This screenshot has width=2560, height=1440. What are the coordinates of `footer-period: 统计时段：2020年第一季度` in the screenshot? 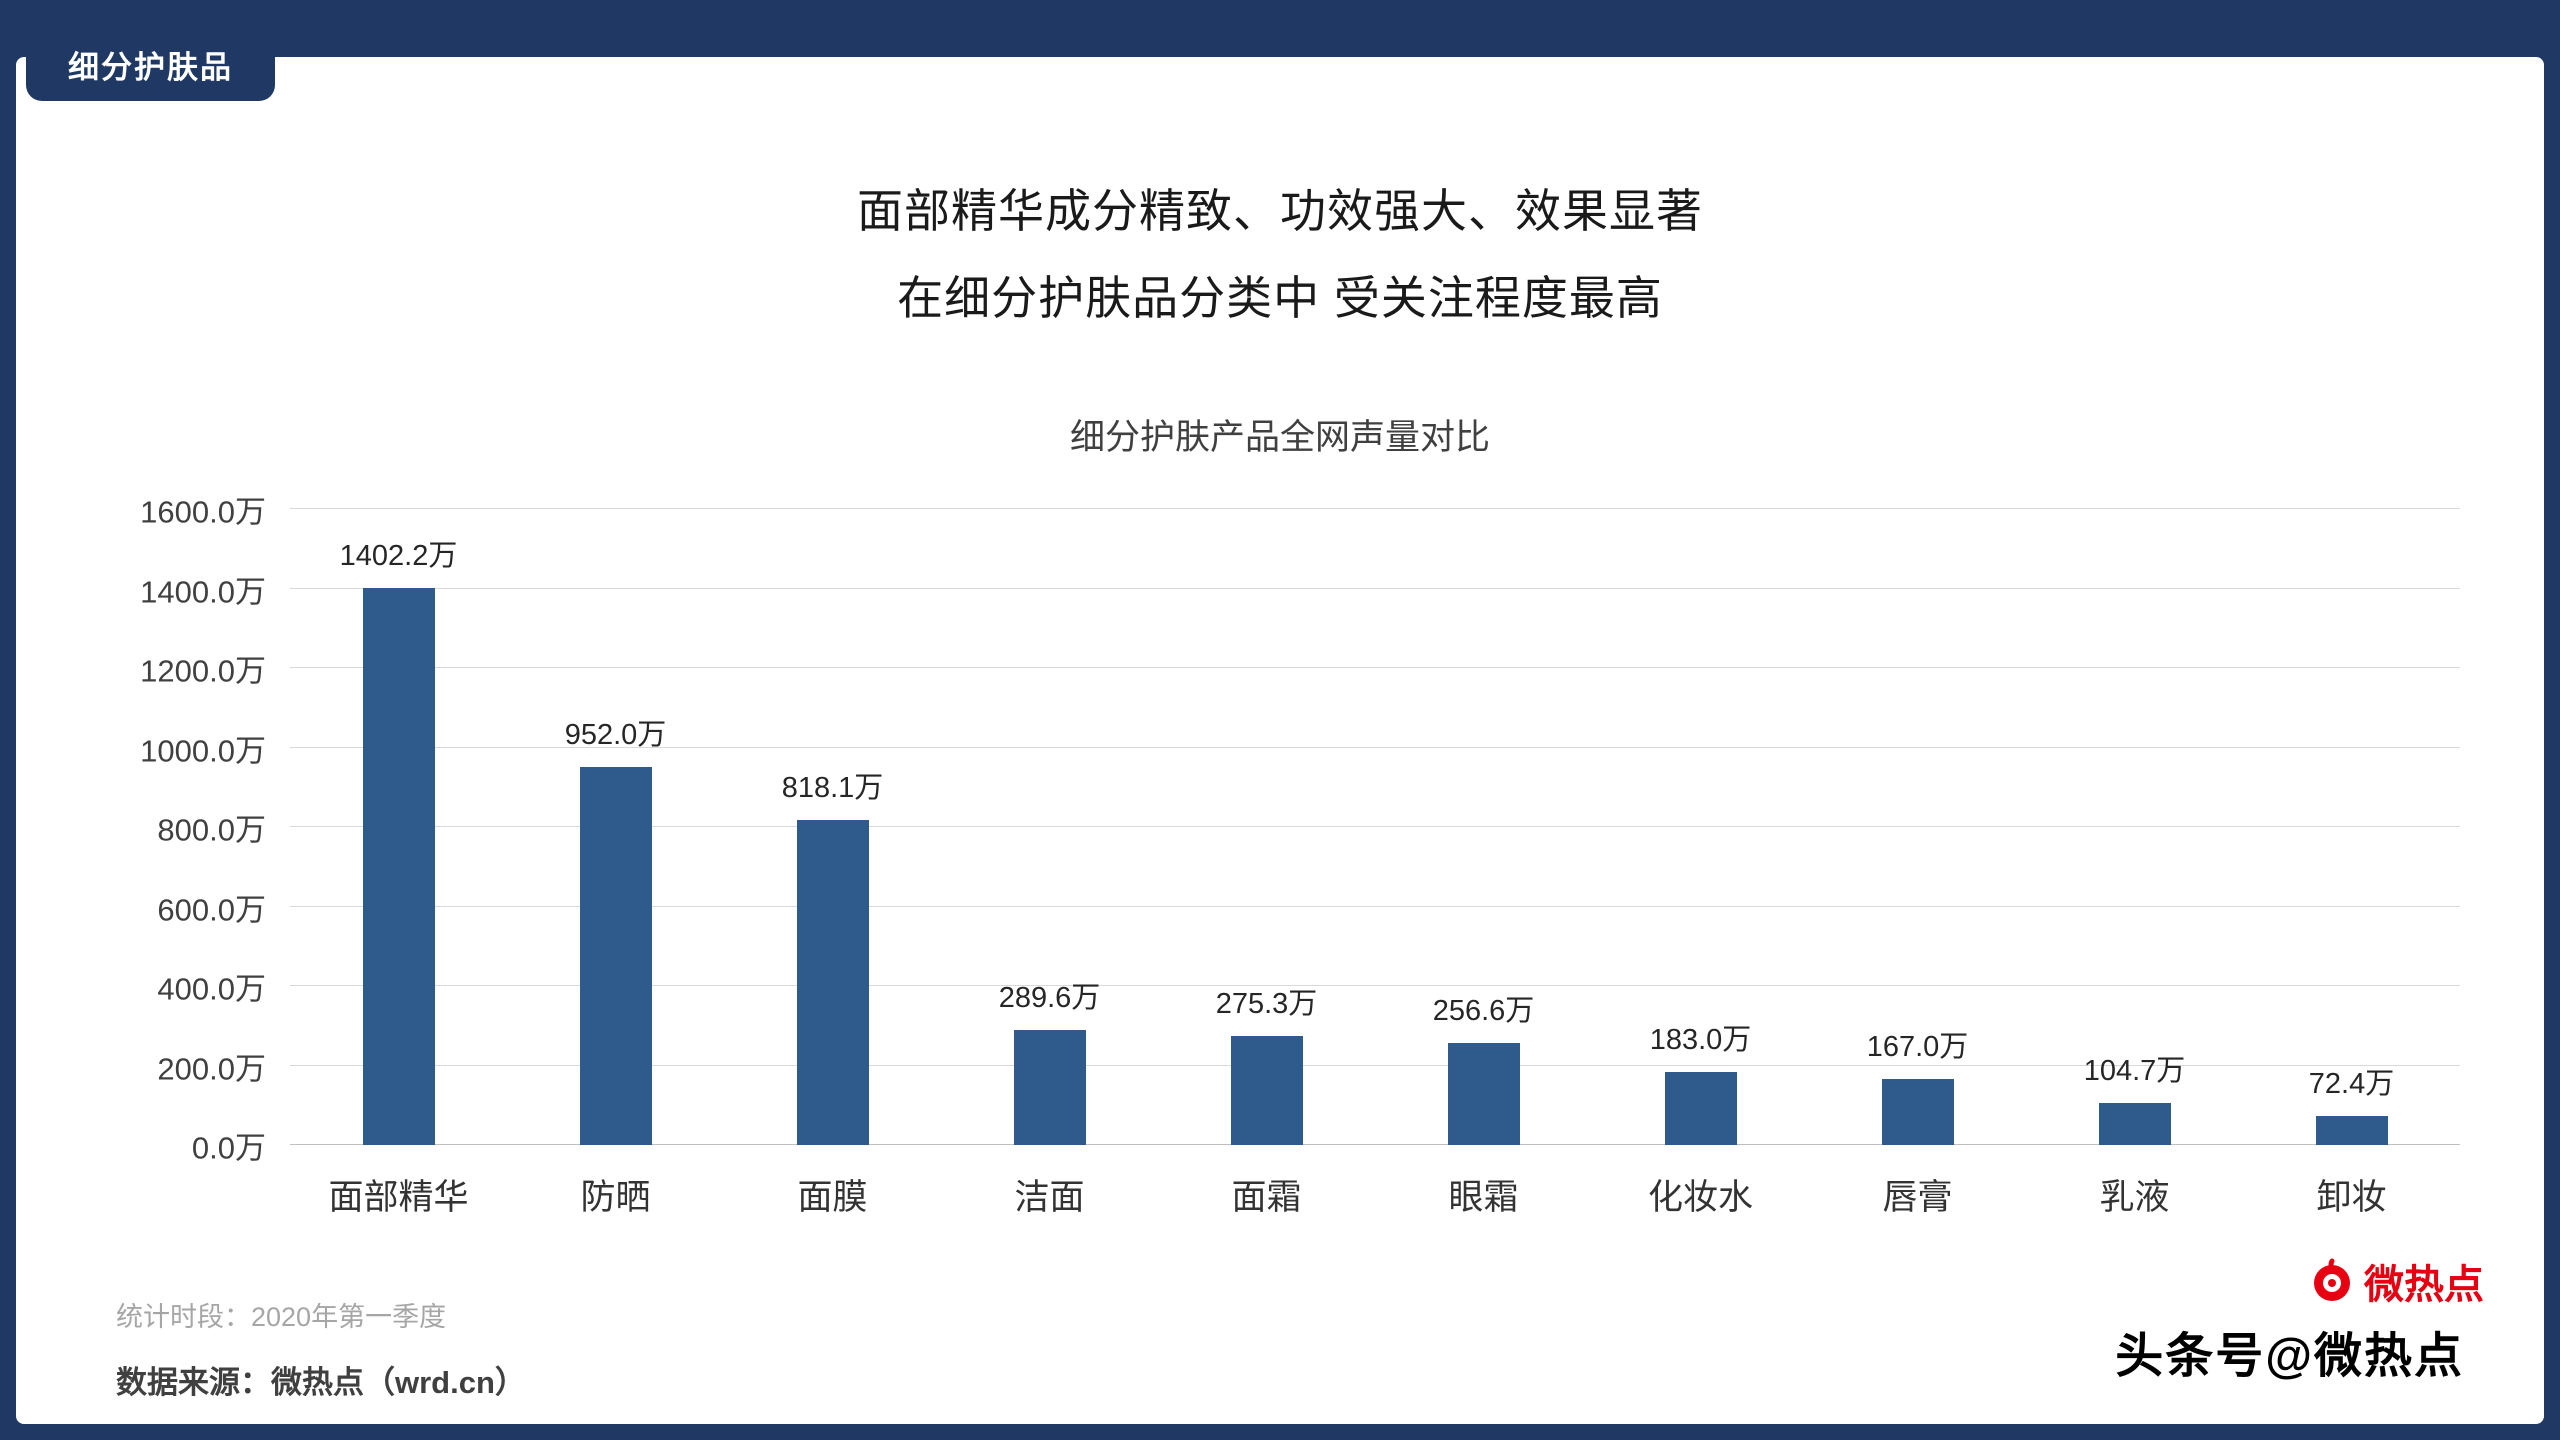 It's located at (281, 1317).